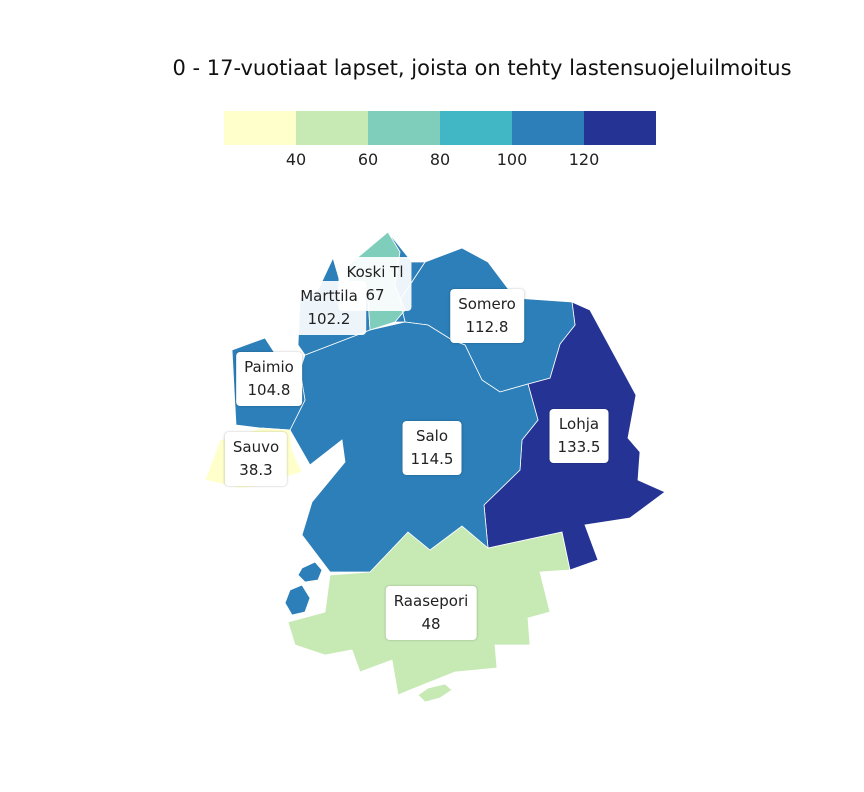  I want to click on region-name: Koski Tl, so click(375, 272).